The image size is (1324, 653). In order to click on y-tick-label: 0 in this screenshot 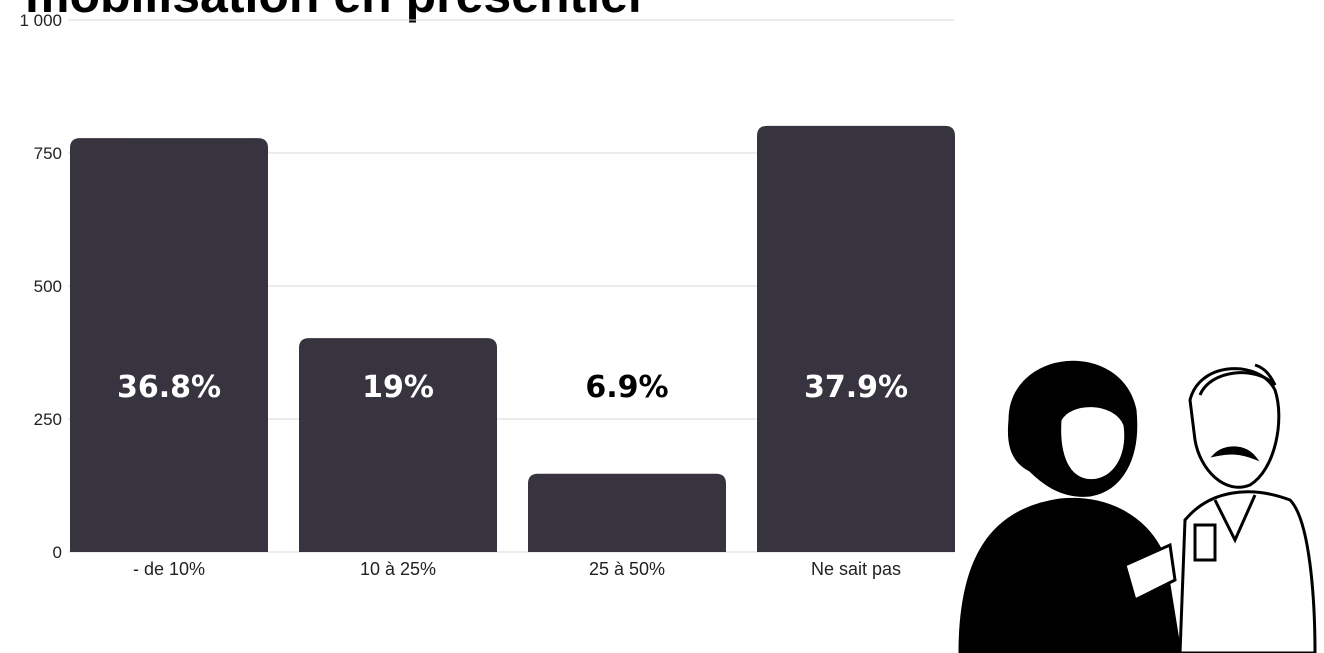, I will do `click(57, 552)`.